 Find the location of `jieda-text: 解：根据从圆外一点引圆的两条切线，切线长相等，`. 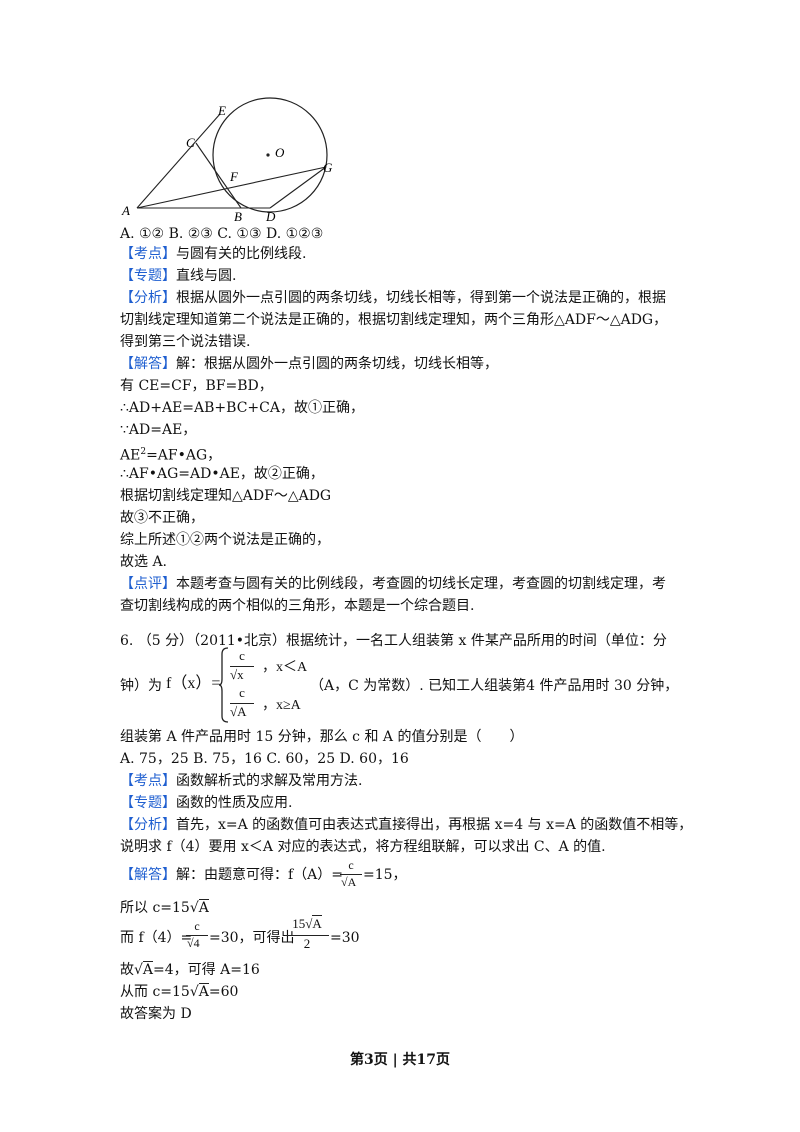

jieda-text: 解：根据从圆外一点引圆的两条切线，切线长相等， is located at coordinates (337, 364).